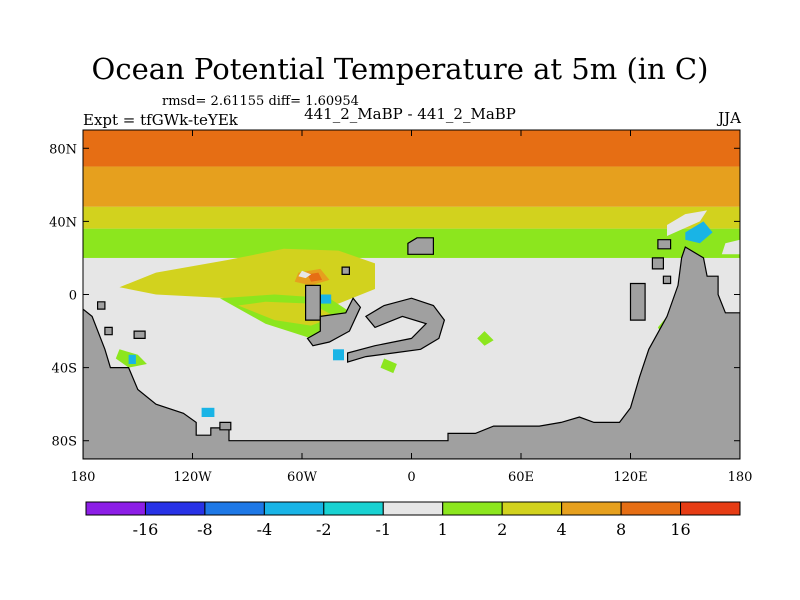  Describe the element at coordinates (562, 529) in the screenshot. I see `colorbar-label-7: 4` at that location.